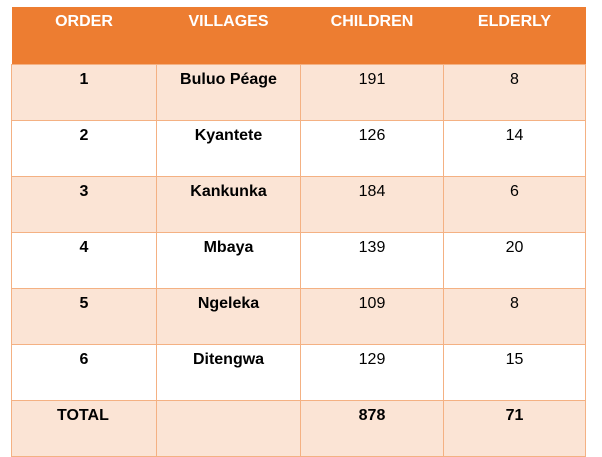  Describe the element at coordinates (514, 372) in the screenshot. I see `elderly-cell: 15` at that location.